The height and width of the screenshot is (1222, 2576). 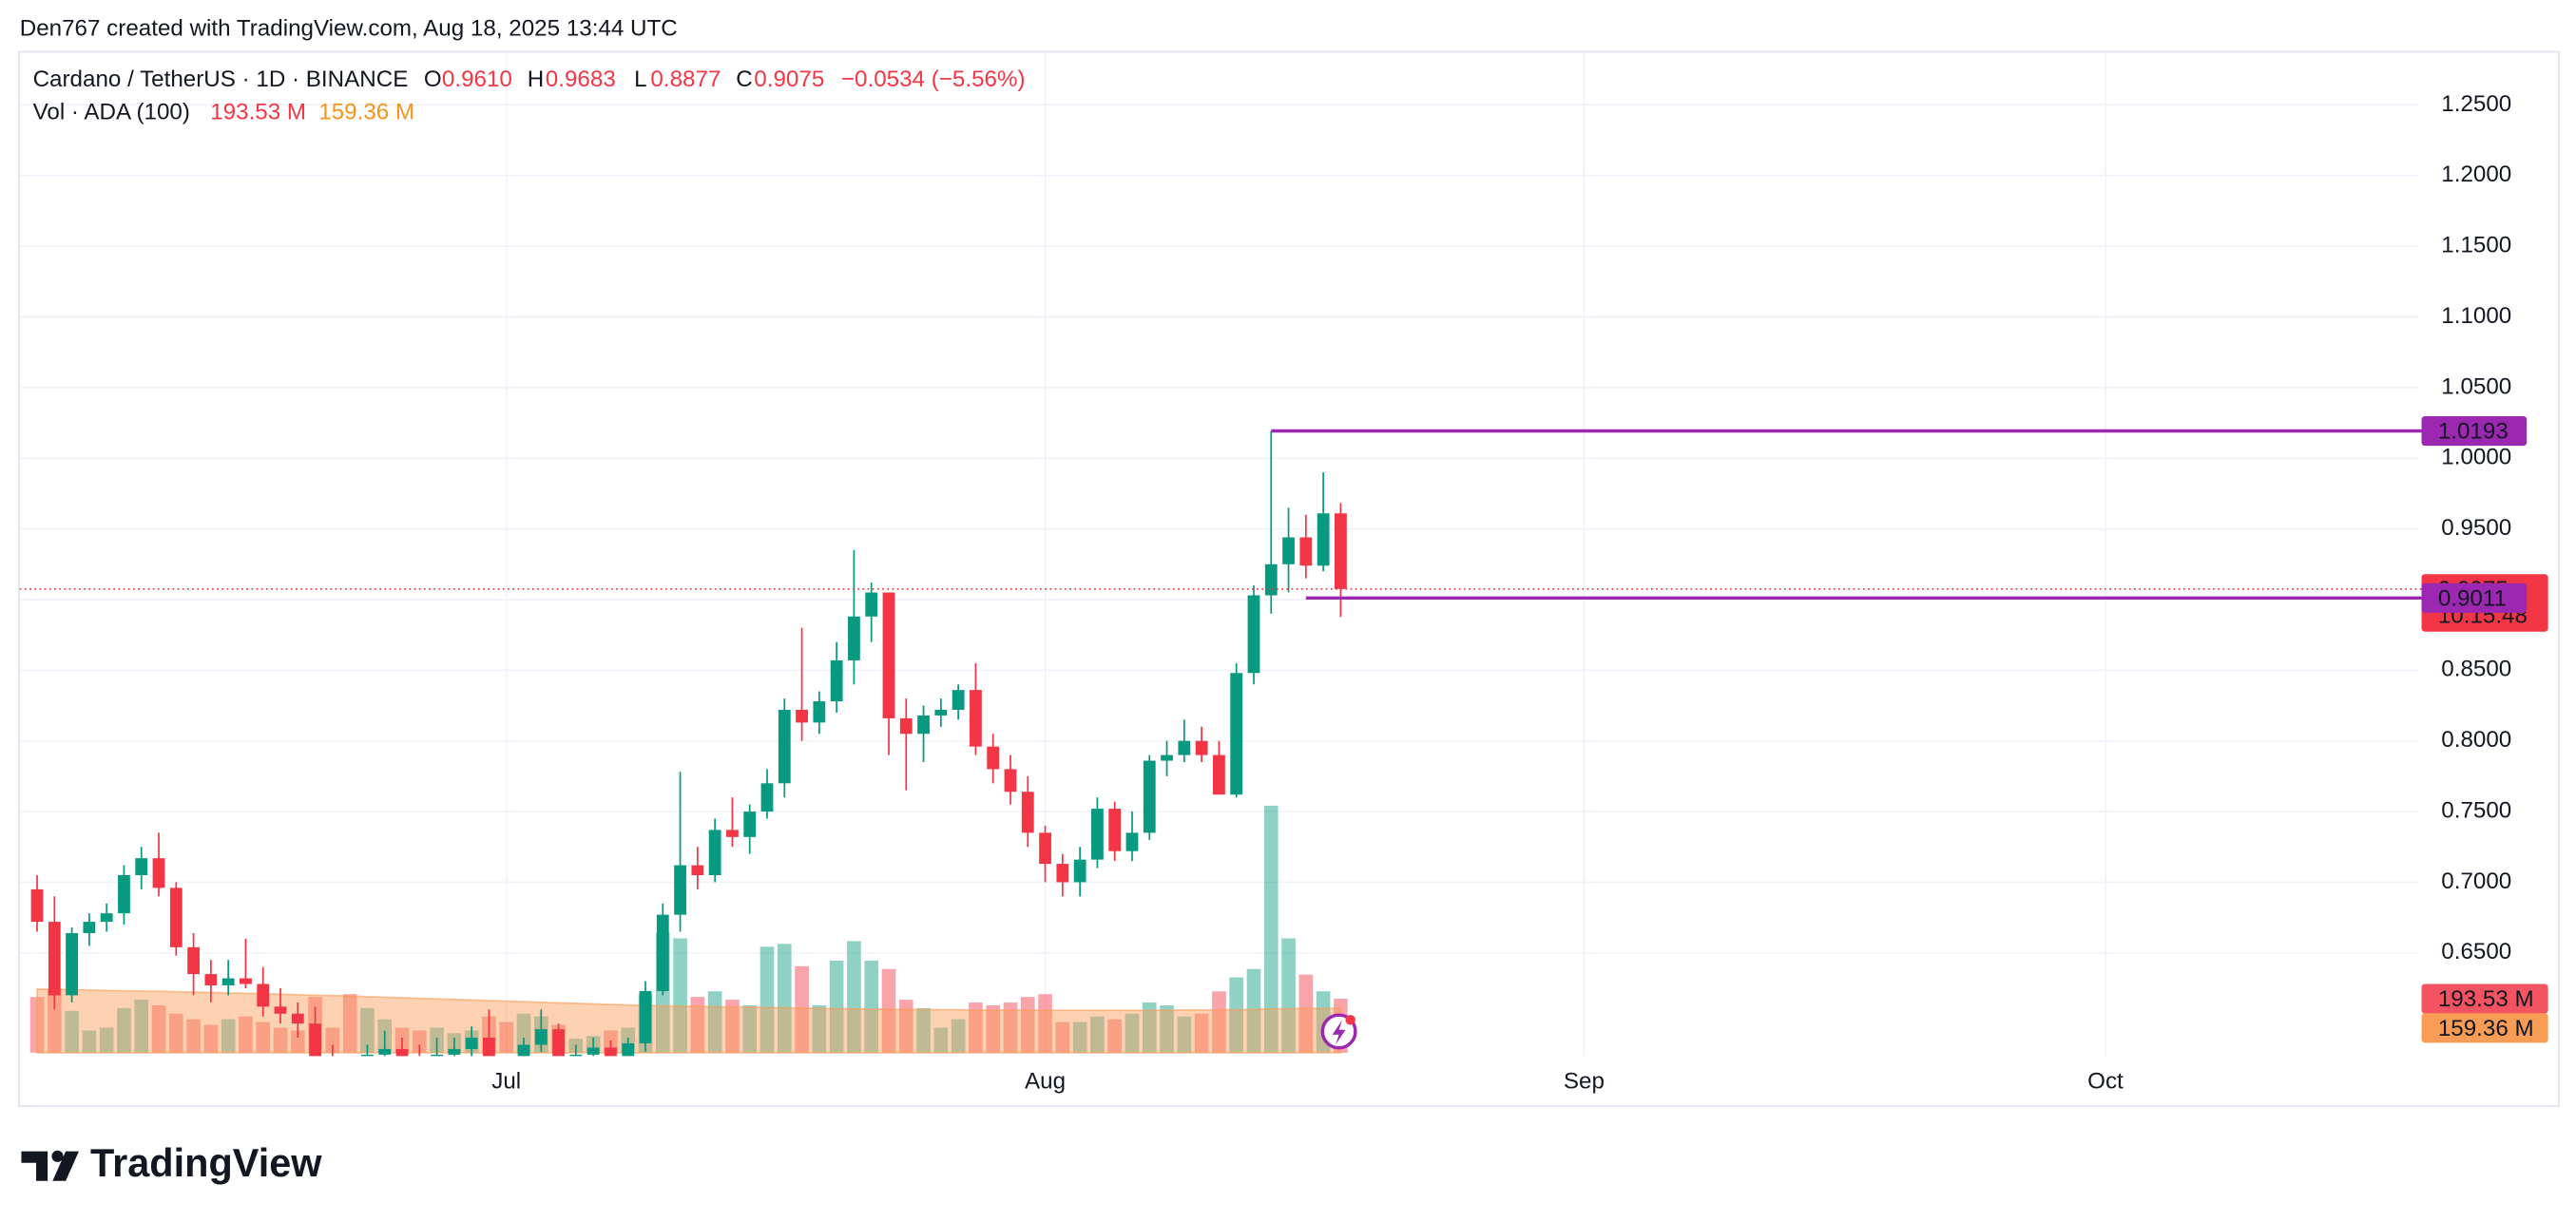 I want to click on volume-tag-label: 193.53 M, so click(x=2486, y=999).